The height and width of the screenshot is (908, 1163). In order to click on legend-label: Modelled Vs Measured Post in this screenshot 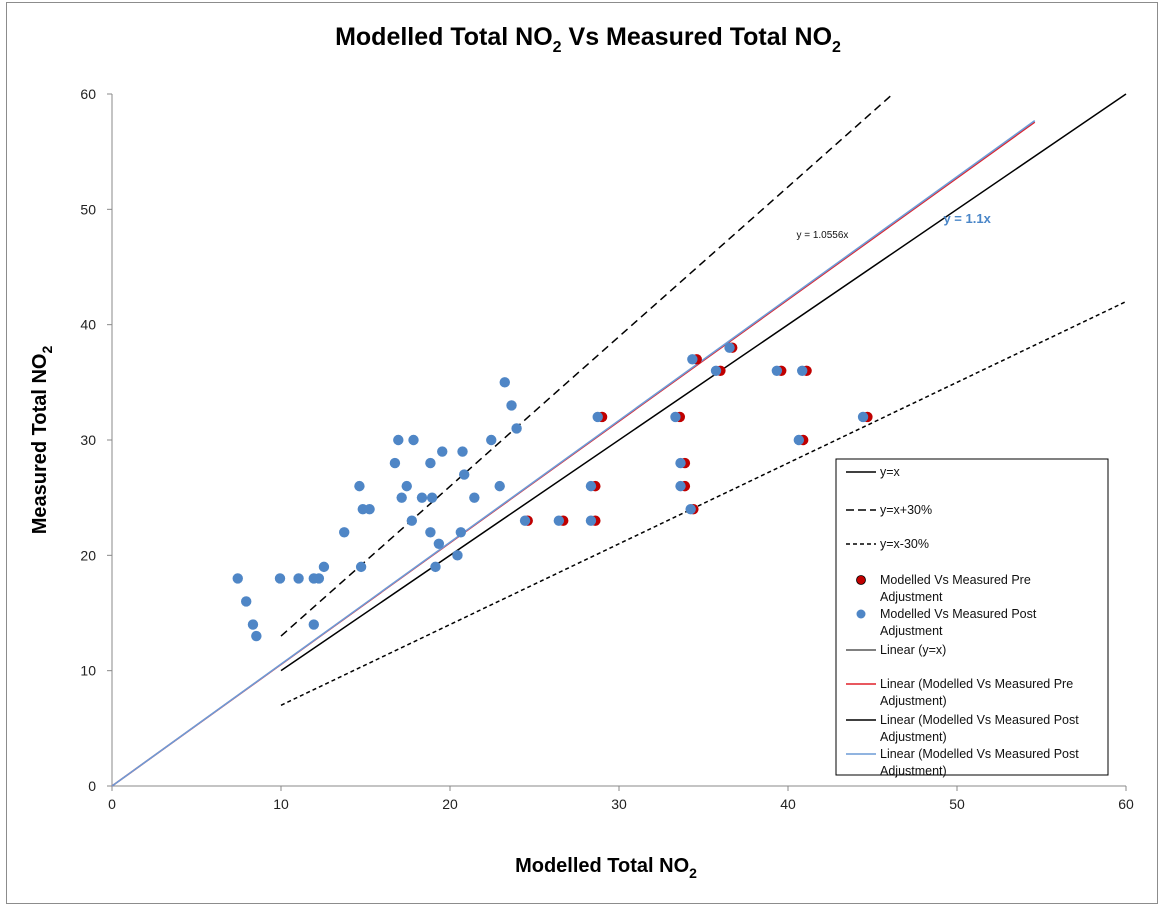, I will do `click(958, 614)`.